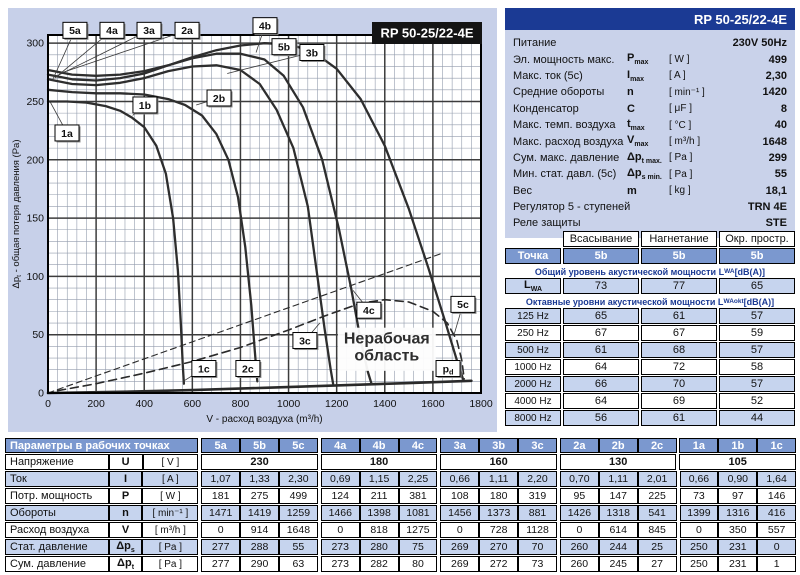 The image size is (800, 575). Describe the element at coordinates (636, 125) in the screenshot. I see `spec-symbol: tmax` at that location.